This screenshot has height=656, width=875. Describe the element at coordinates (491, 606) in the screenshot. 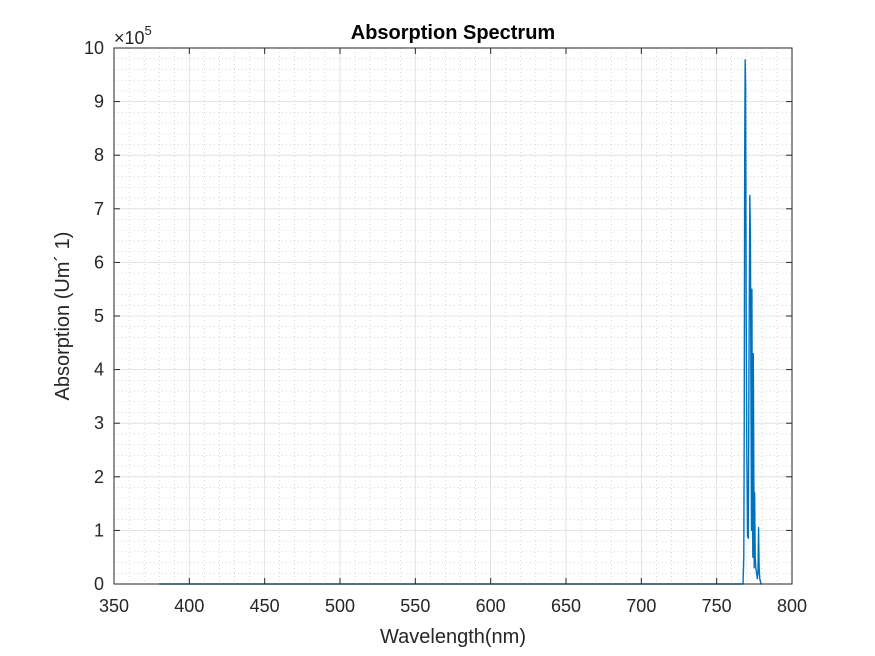

I see `x-tick-label: 600` at that location.